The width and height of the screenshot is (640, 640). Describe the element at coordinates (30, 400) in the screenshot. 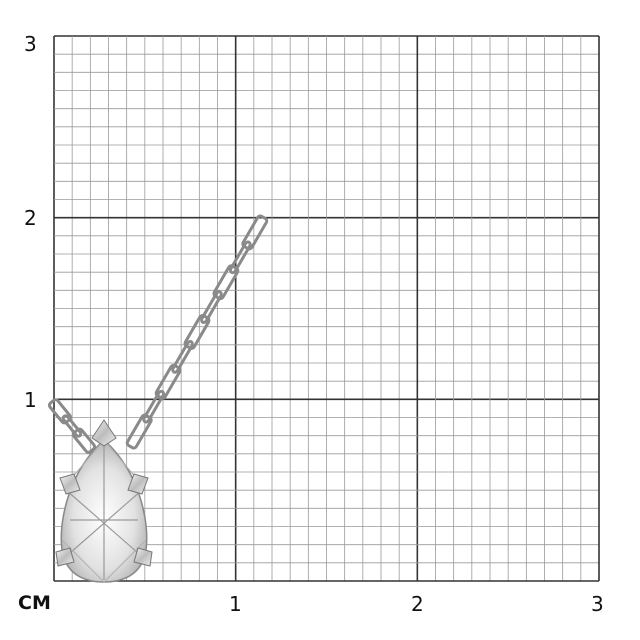

I see `y-tick-1: 1` at that location.